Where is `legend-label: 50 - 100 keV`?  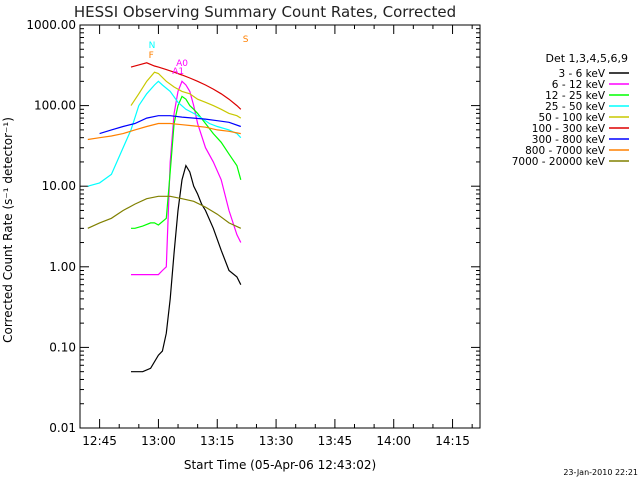 legend-label: 50 - 100 keV is located at coordinates (571, 118).